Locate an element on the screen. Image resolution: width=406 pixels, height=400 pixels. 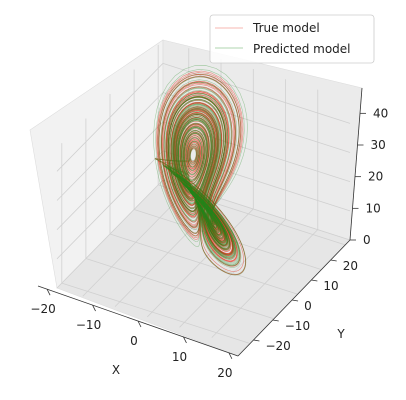
z-tick-label-3: 30 is located at coordinates (378, 145).